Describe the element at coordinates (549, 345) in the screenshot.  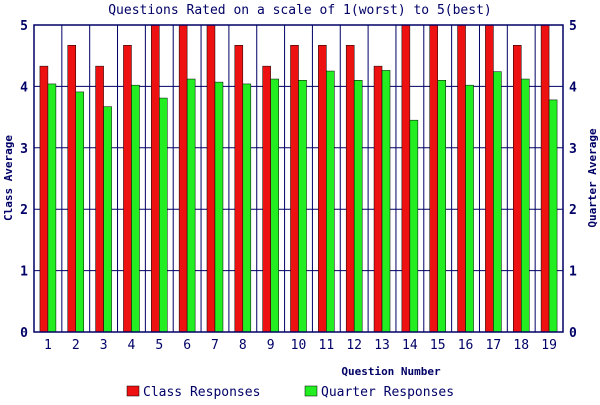
I see `x-tick-label: 19` at that location.